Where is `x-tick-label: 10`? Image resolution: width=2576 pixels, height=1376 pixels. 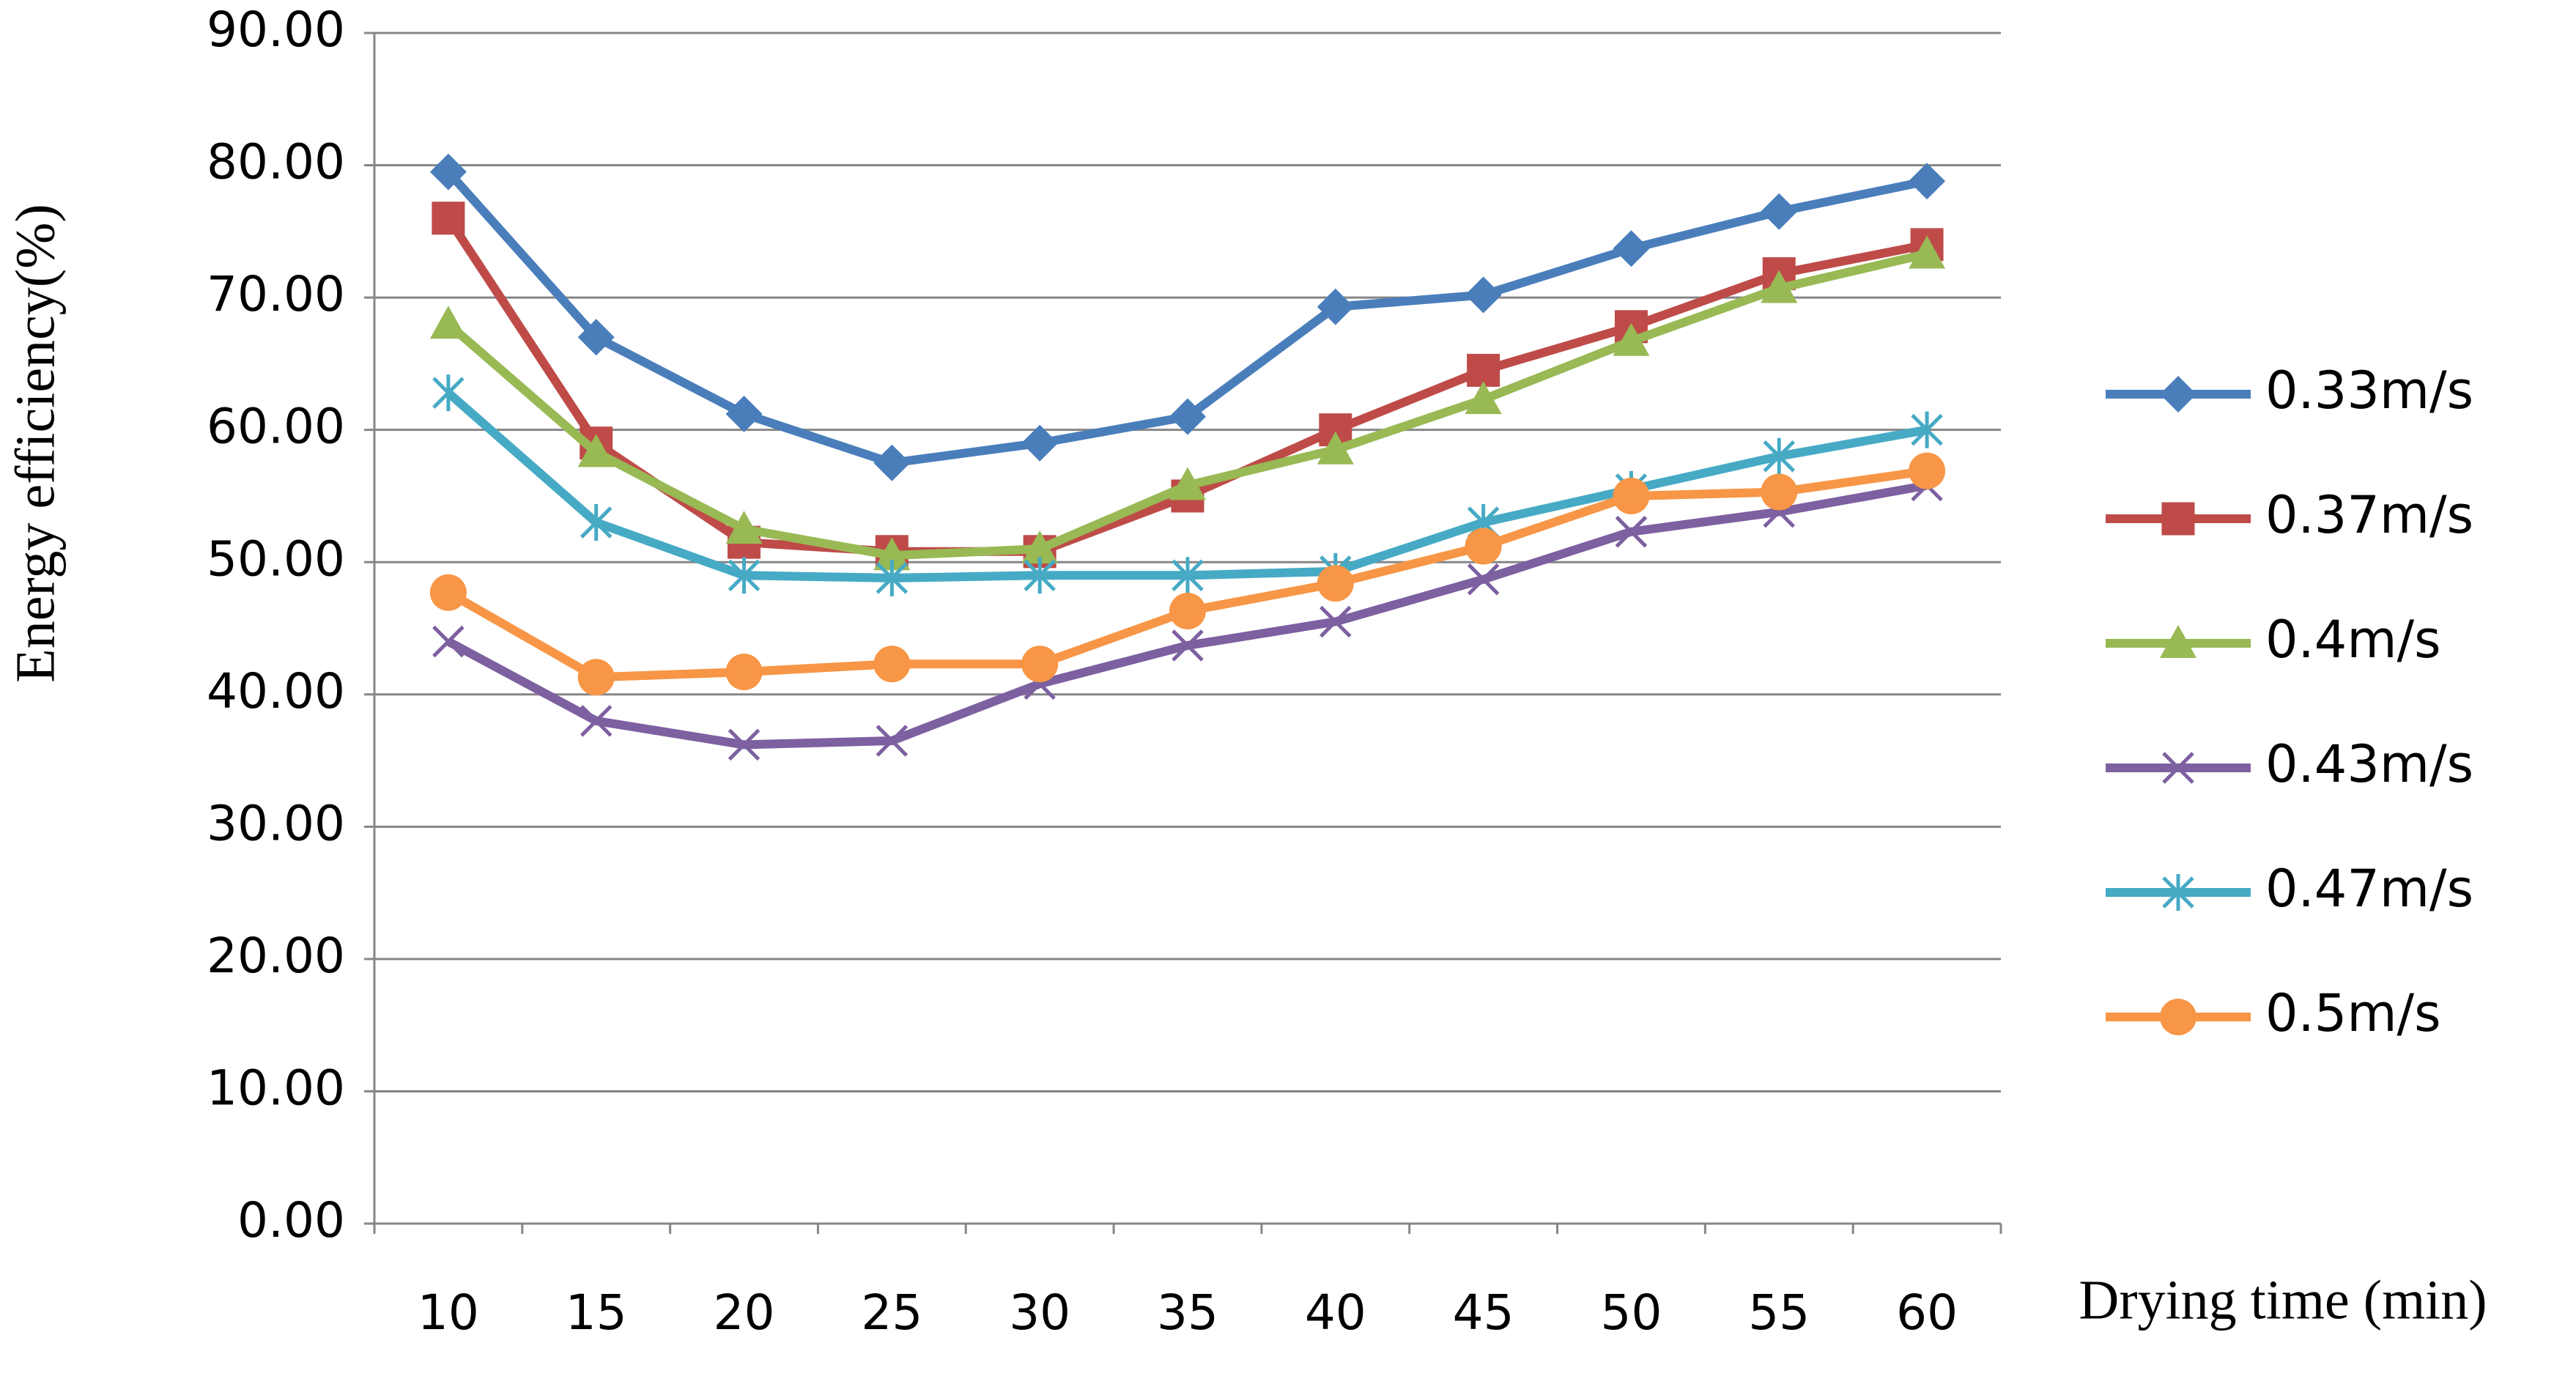 x-tick-label: 10 is located at coordinates (448, 1313).